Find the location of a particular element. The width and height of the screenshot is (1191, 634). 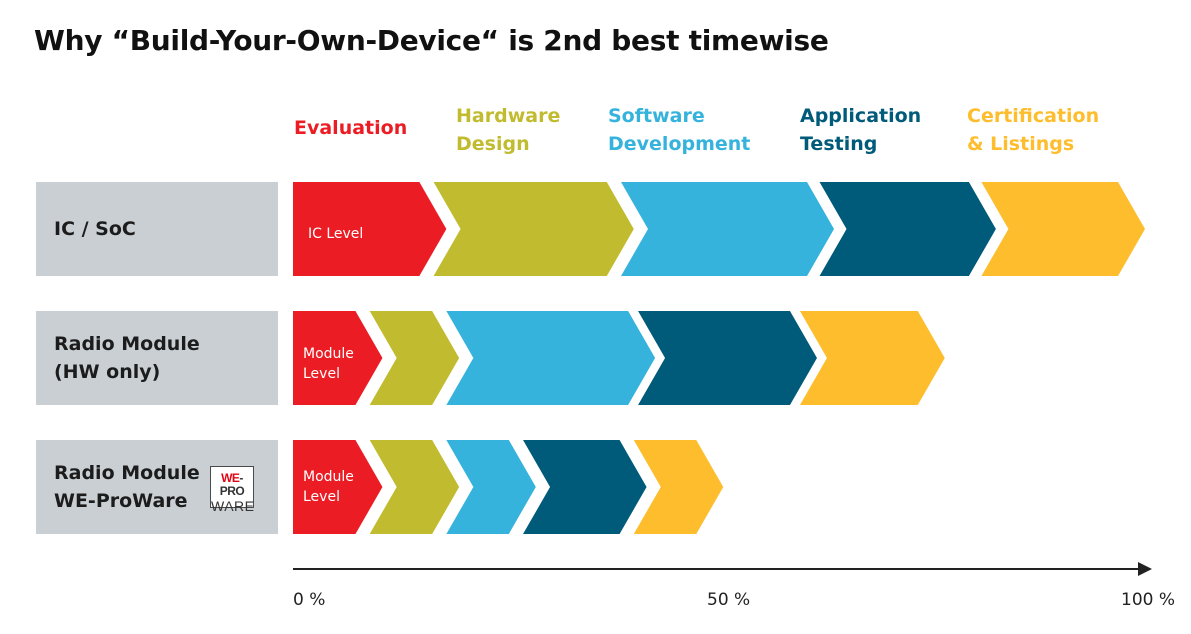

row-label-ic-soc: IC / SoC is located at coordinates (157, 229).